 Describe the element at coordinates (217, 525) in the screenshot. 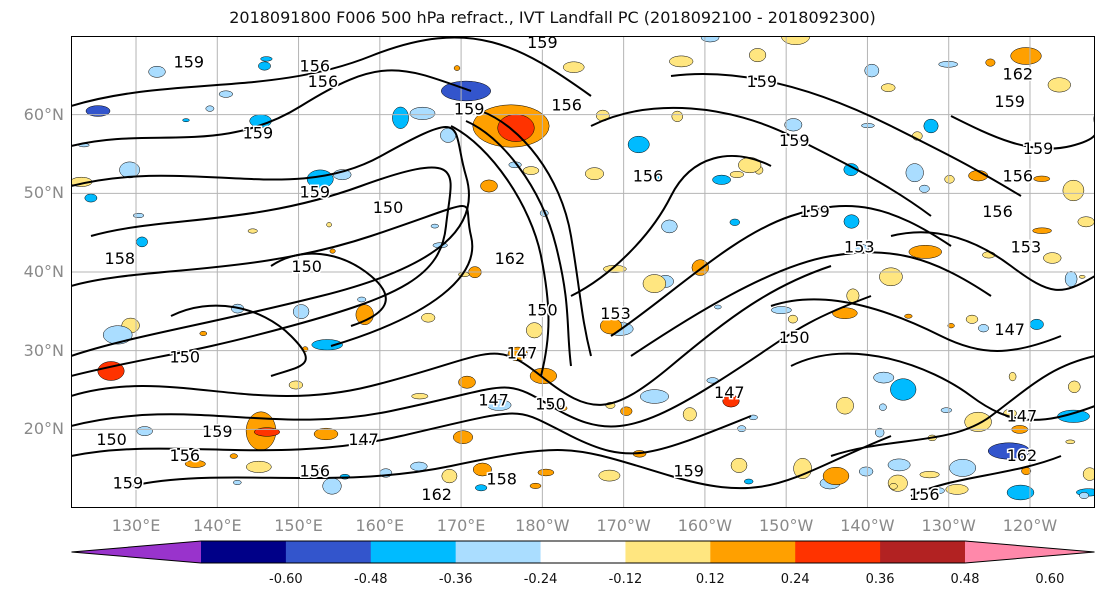

I see `lon-label-140e: 140°E` at that location.